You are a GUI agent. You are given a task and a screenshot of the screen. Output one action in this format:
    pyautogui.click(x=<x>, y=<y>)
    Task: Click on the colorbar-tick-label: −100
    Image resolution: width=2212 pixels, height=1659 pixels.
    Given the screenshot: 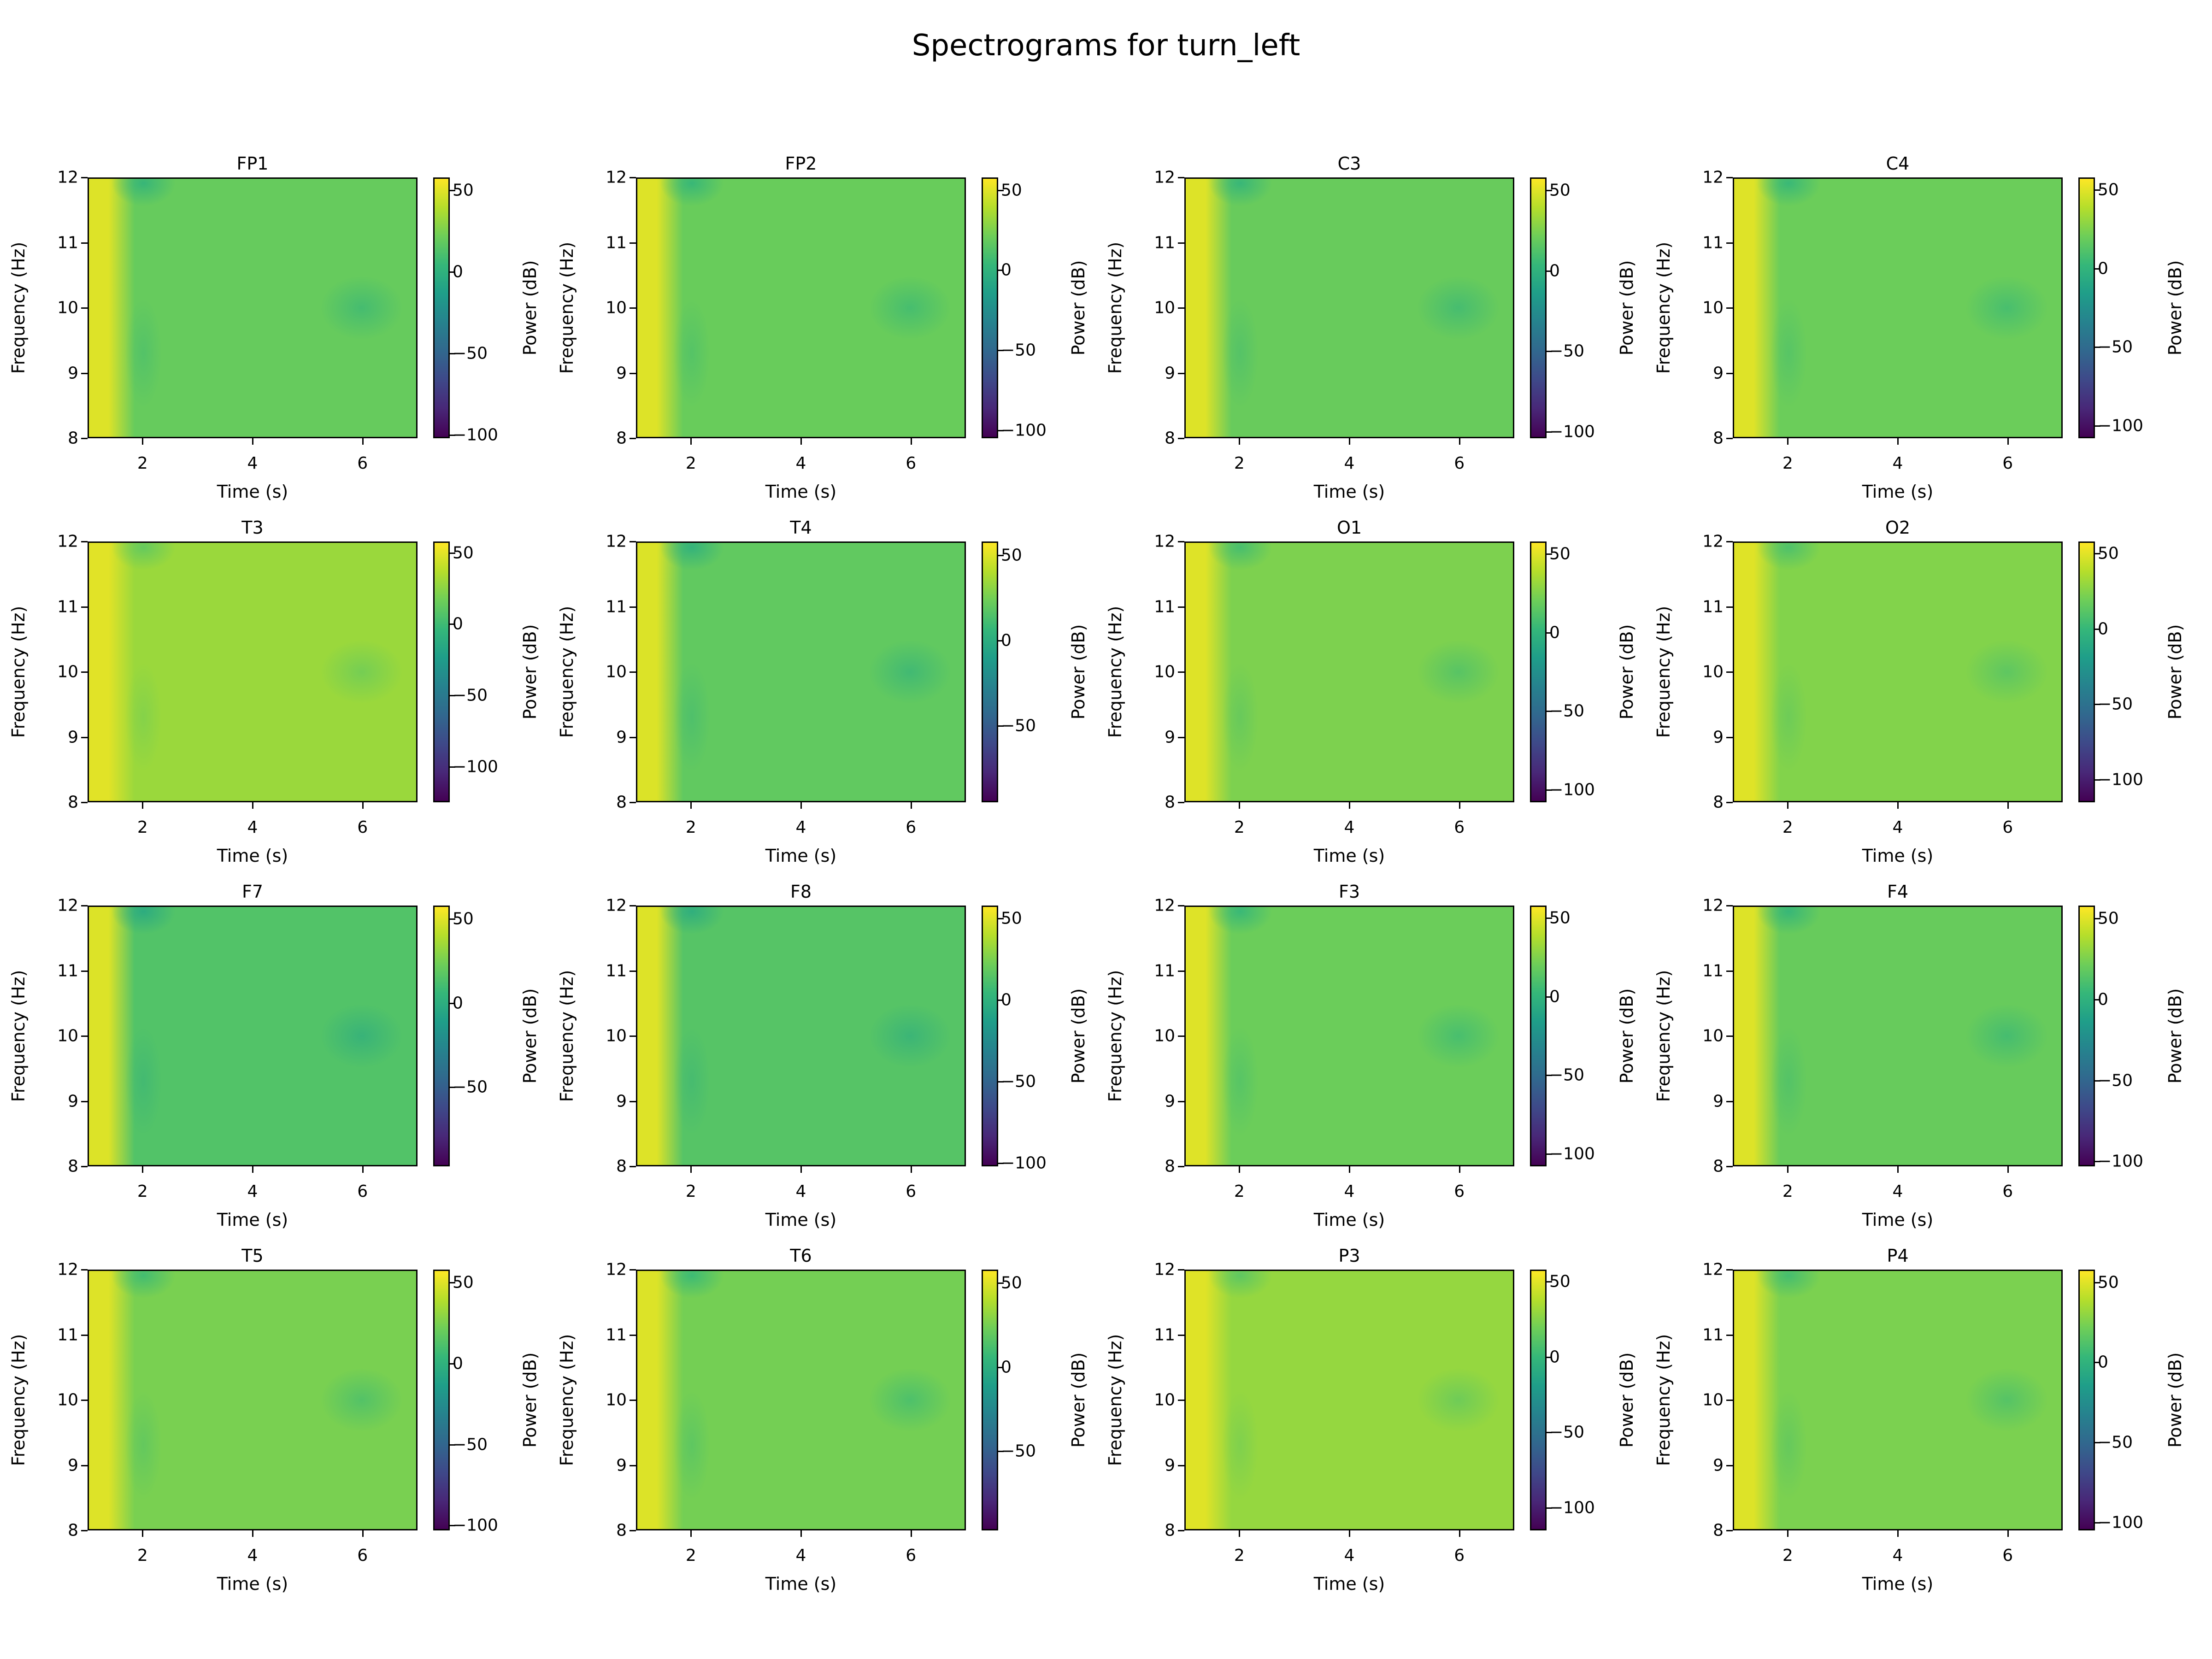 What is the action you would take?
    pyautogui.click(x=1024, y=430)
    